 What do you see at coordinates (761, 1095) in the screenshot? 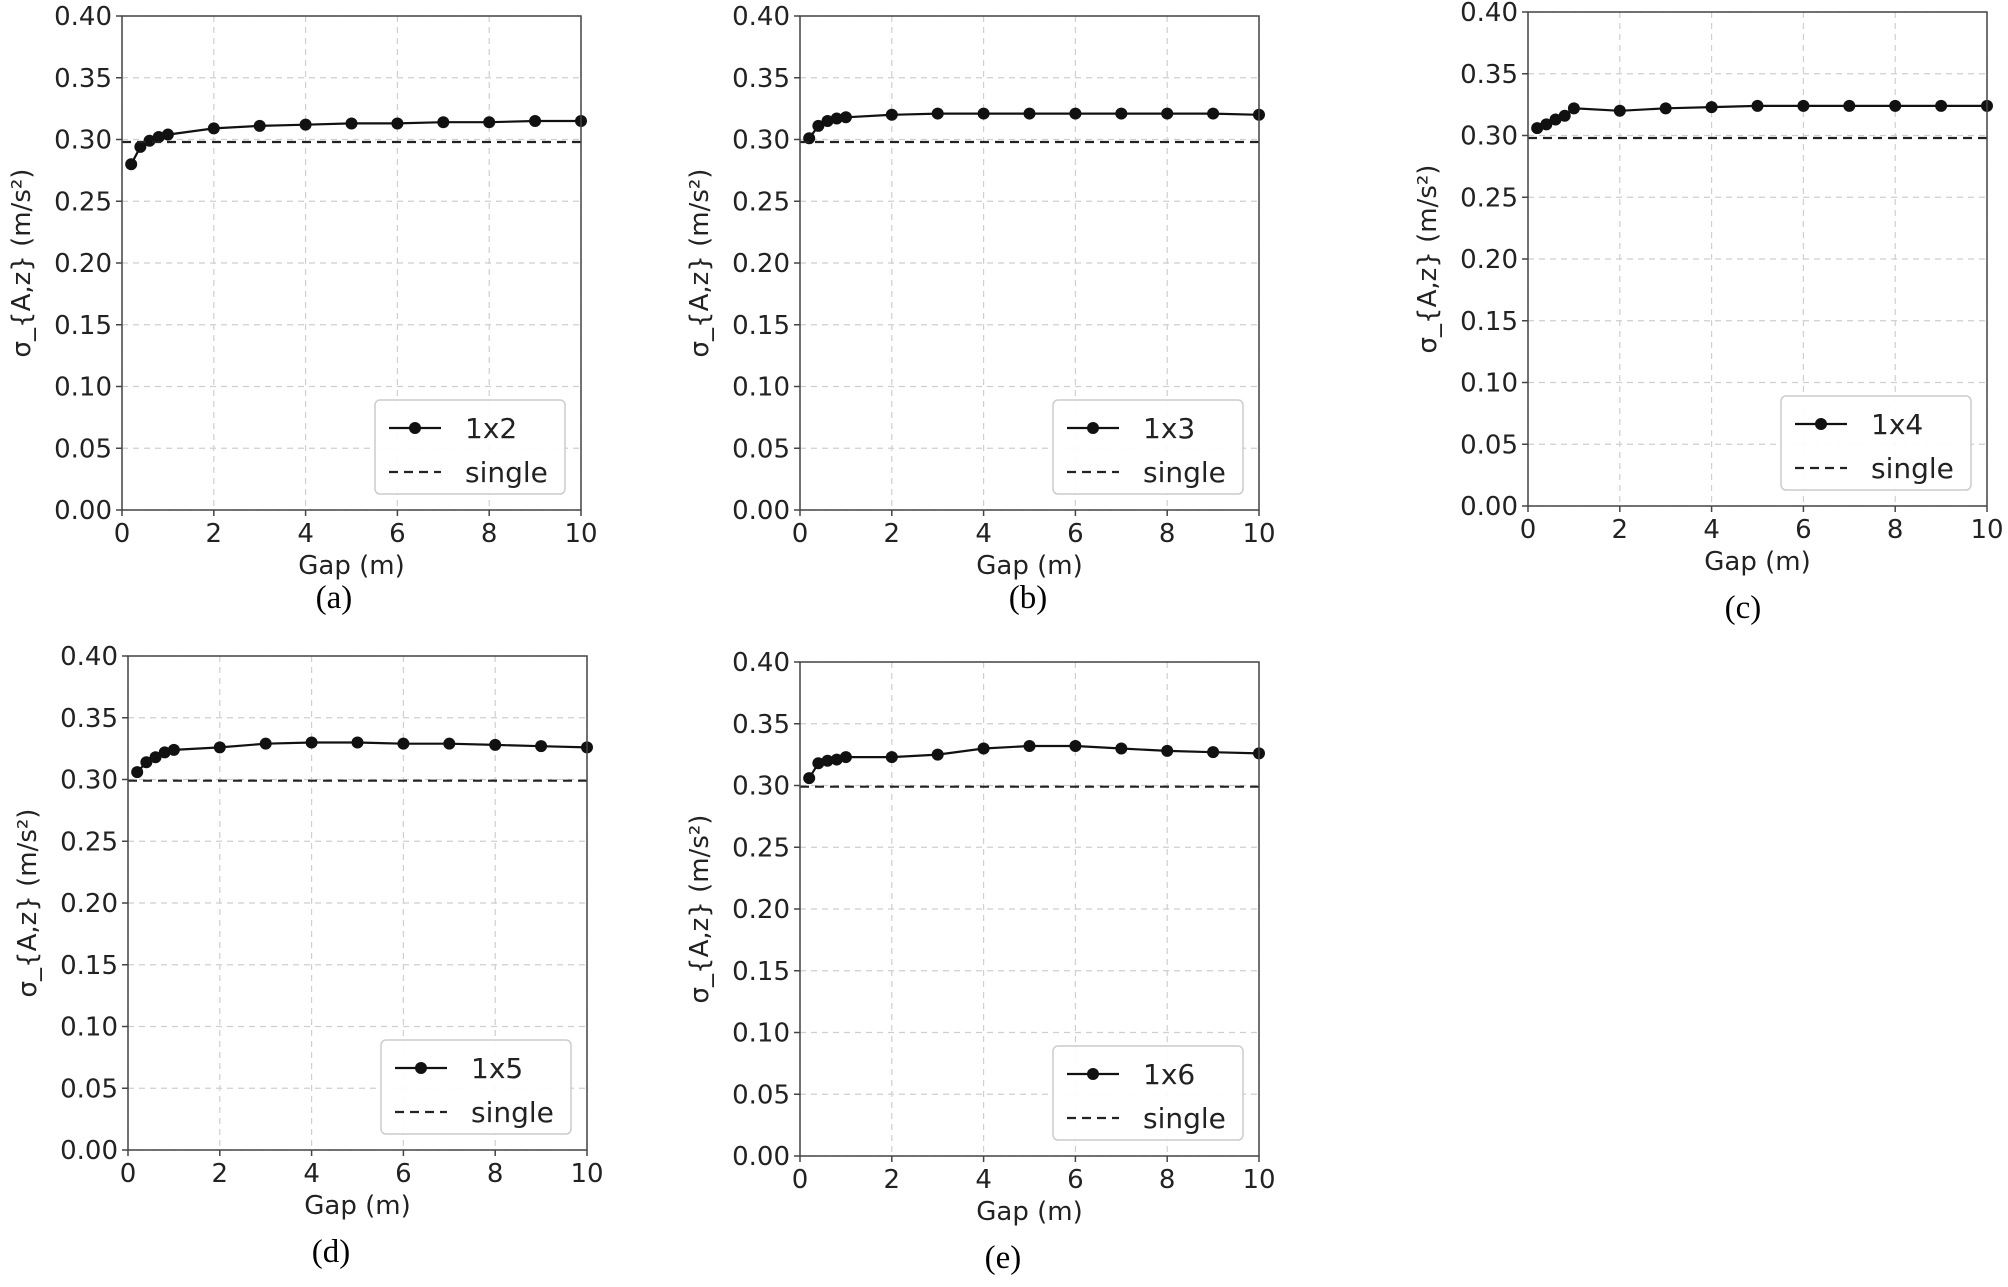
I see `y-tick-label: 0.05` at bounding box center [761, 1095].